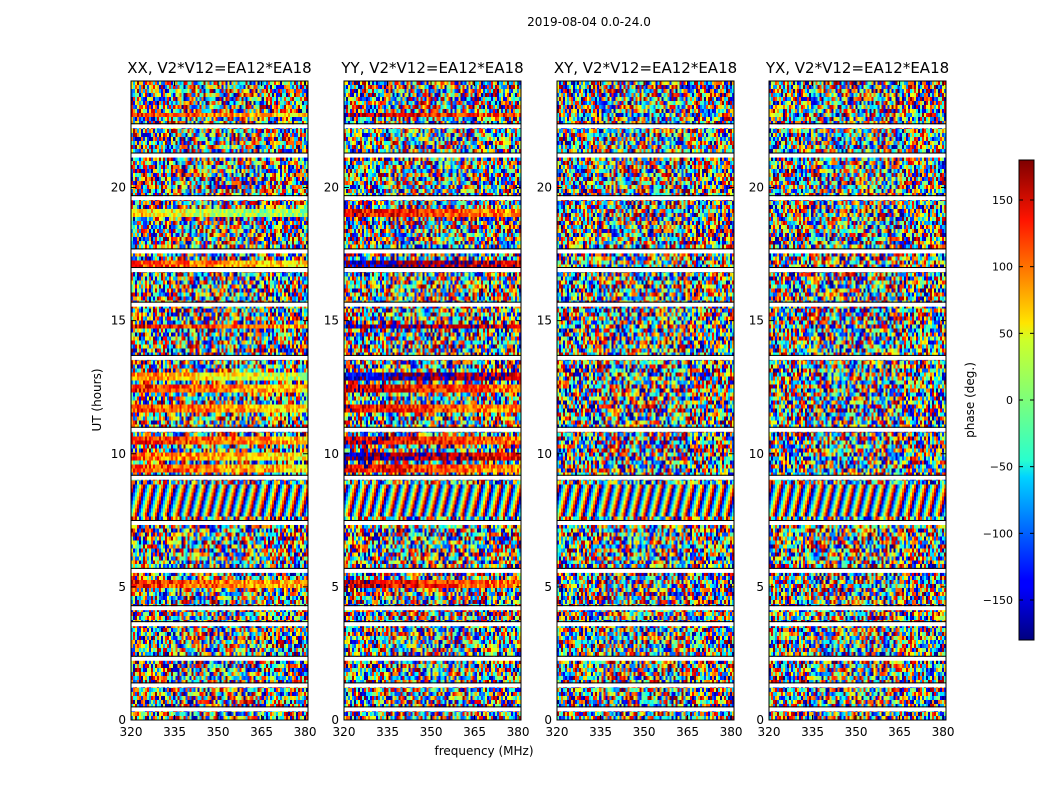  What do you see at coordinates (1006, 333) in the screenshot?
I see `colorbar-tick-label: 50` at bounding box center [1006, 333].